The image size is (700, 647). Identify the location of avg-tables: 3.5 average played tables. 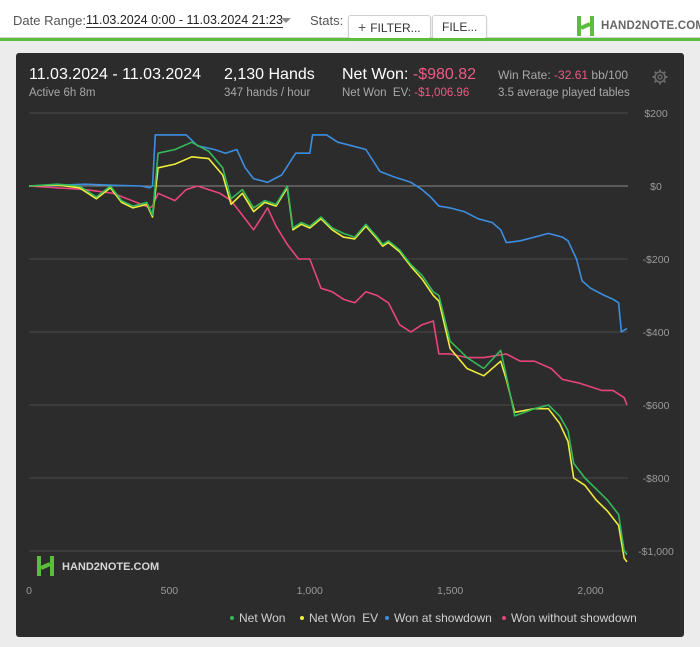
(564, 93).